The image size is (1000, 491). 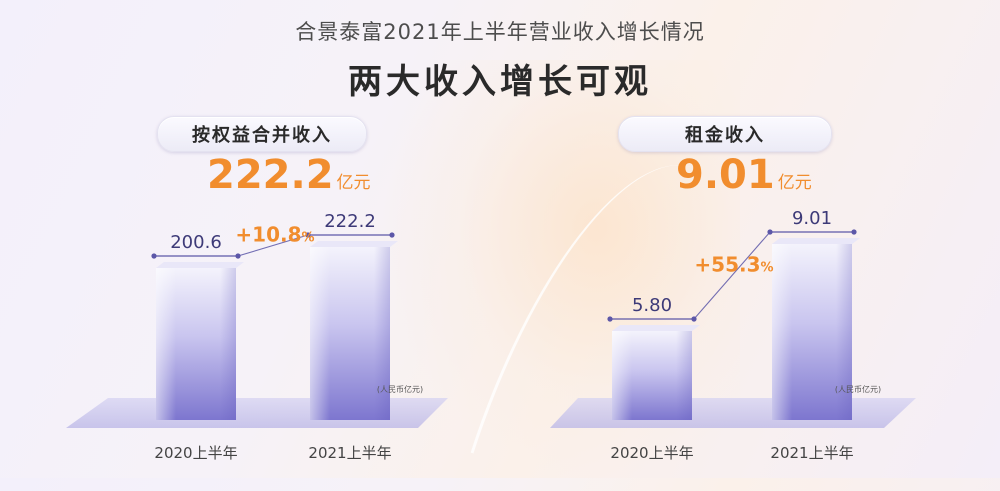 I want to click on chart-2-total-value: 9.01, so click(x=725, y=175).